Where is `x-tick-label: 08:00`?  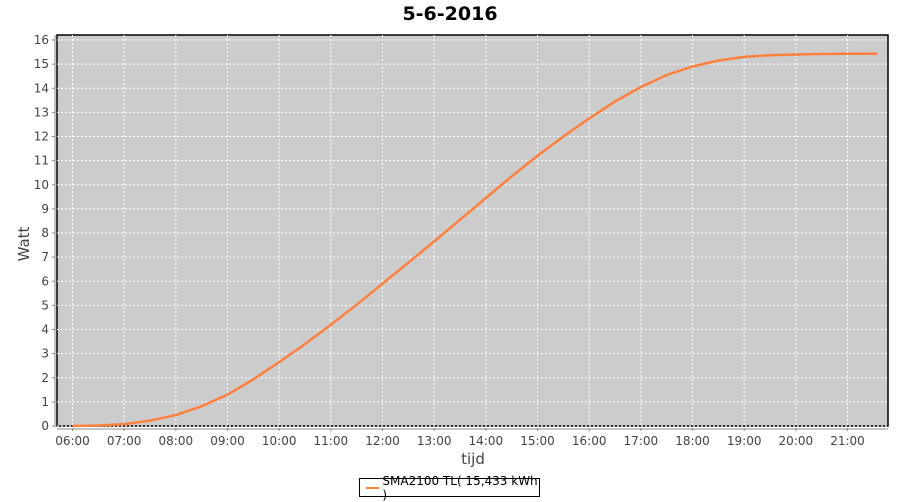 x-tick-label: 08:00 is located at coordinates (176, 441).